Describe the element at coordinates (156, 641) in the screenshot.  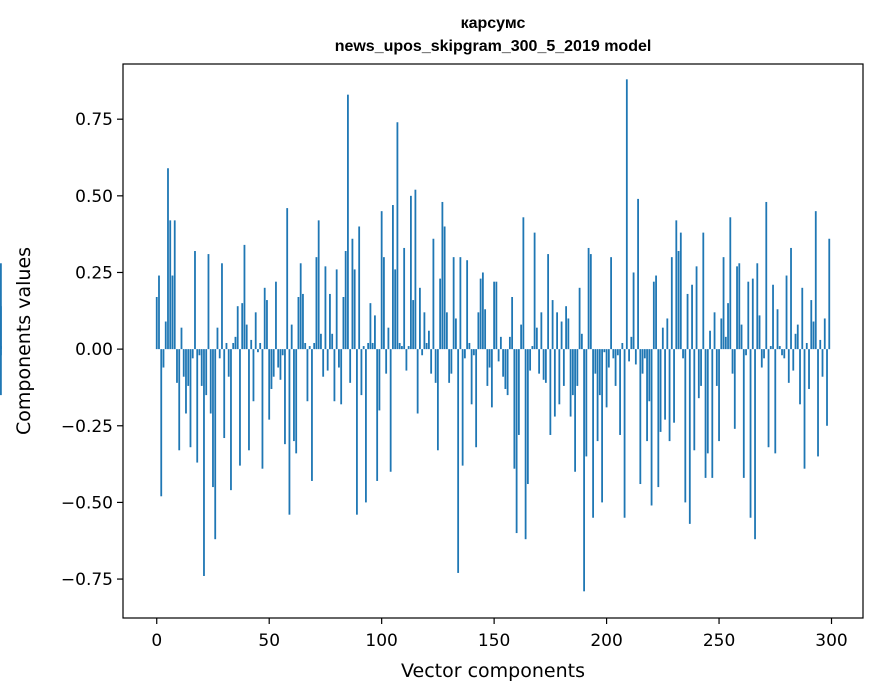
I see `x-tick-label: 0` at that location.